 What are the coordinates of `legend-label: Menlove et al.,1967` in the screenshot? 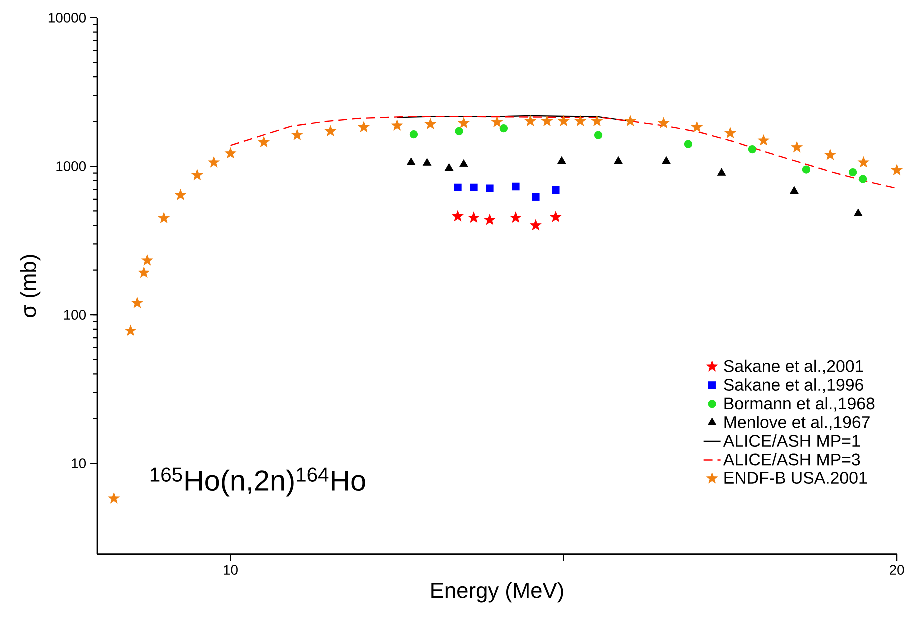 It's located at (797, 423).